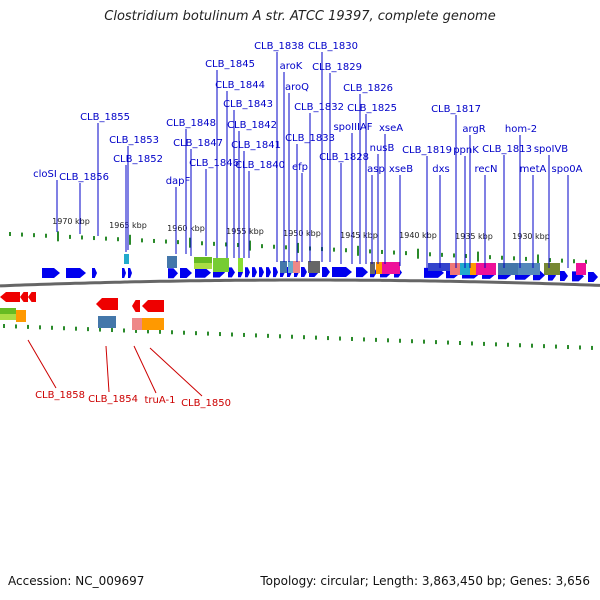 The image size is (600, 600). Describe the element at coordinates (240, 85) in the screenshot. I see `forward-gene-label: CLB_1844` at that location.